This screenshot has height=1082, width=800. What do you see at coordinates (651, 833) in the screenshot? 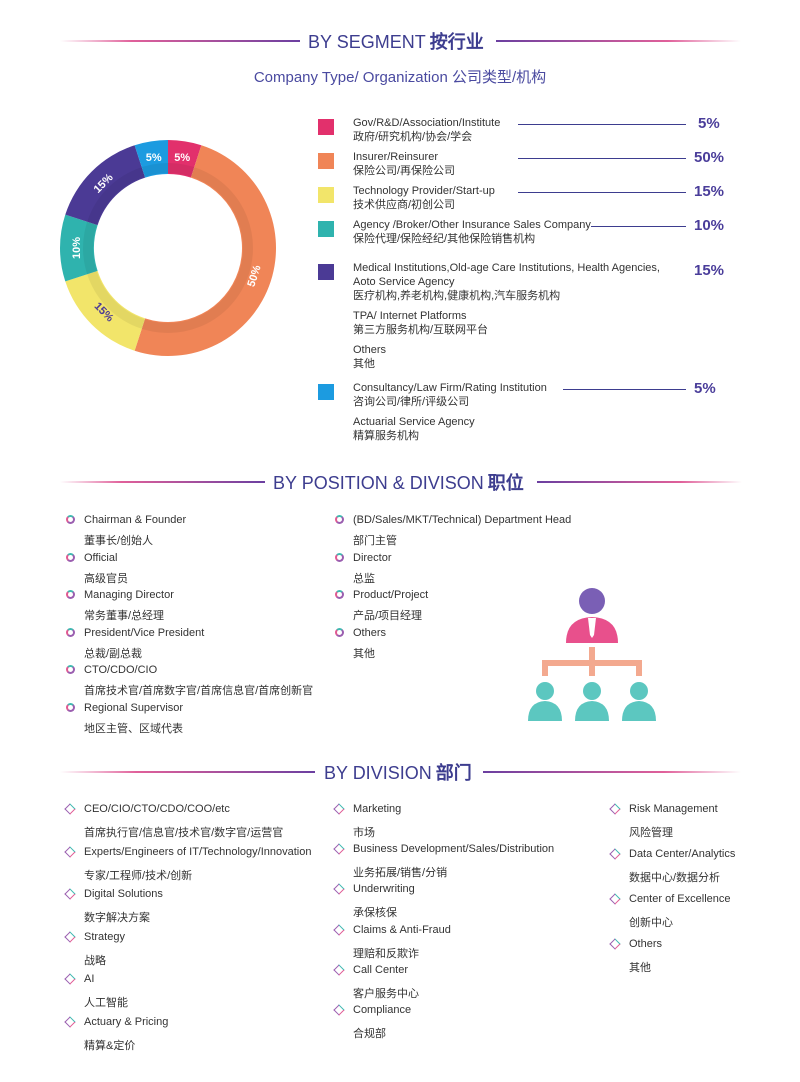
I see `item-label-cn: 风险管理` at bounding box center [651, 833].